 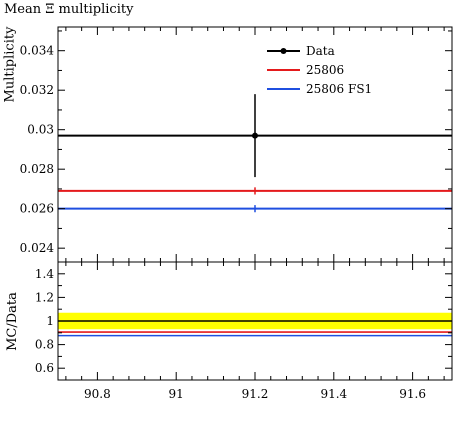 I want to click on legend: Data 25806 25806 FS1, so click(x=319, y=70).